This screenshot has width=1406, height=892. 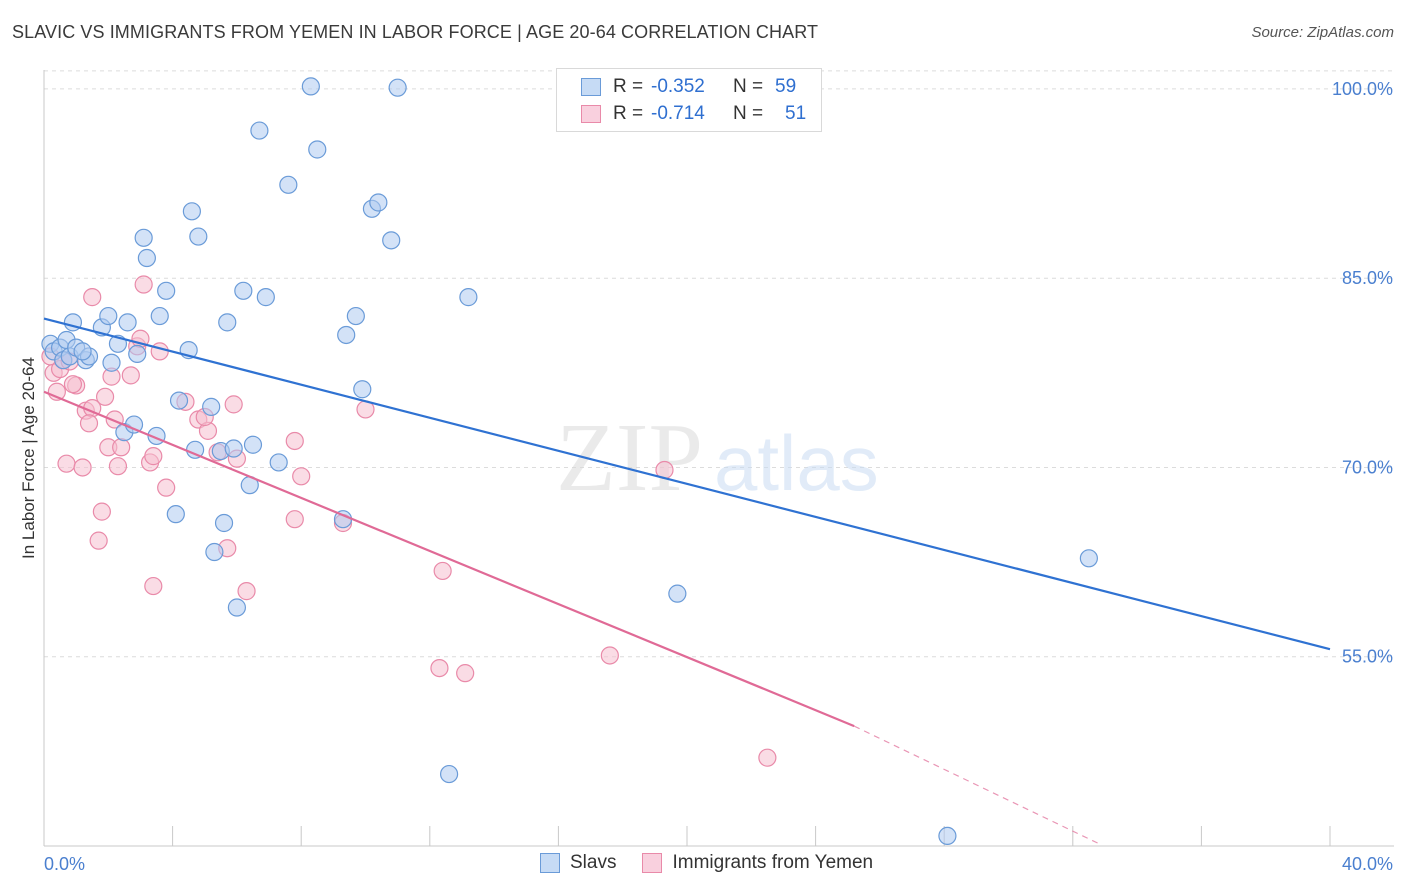 I want to click on legend-n-value: 59, so click(x=786, y=86).